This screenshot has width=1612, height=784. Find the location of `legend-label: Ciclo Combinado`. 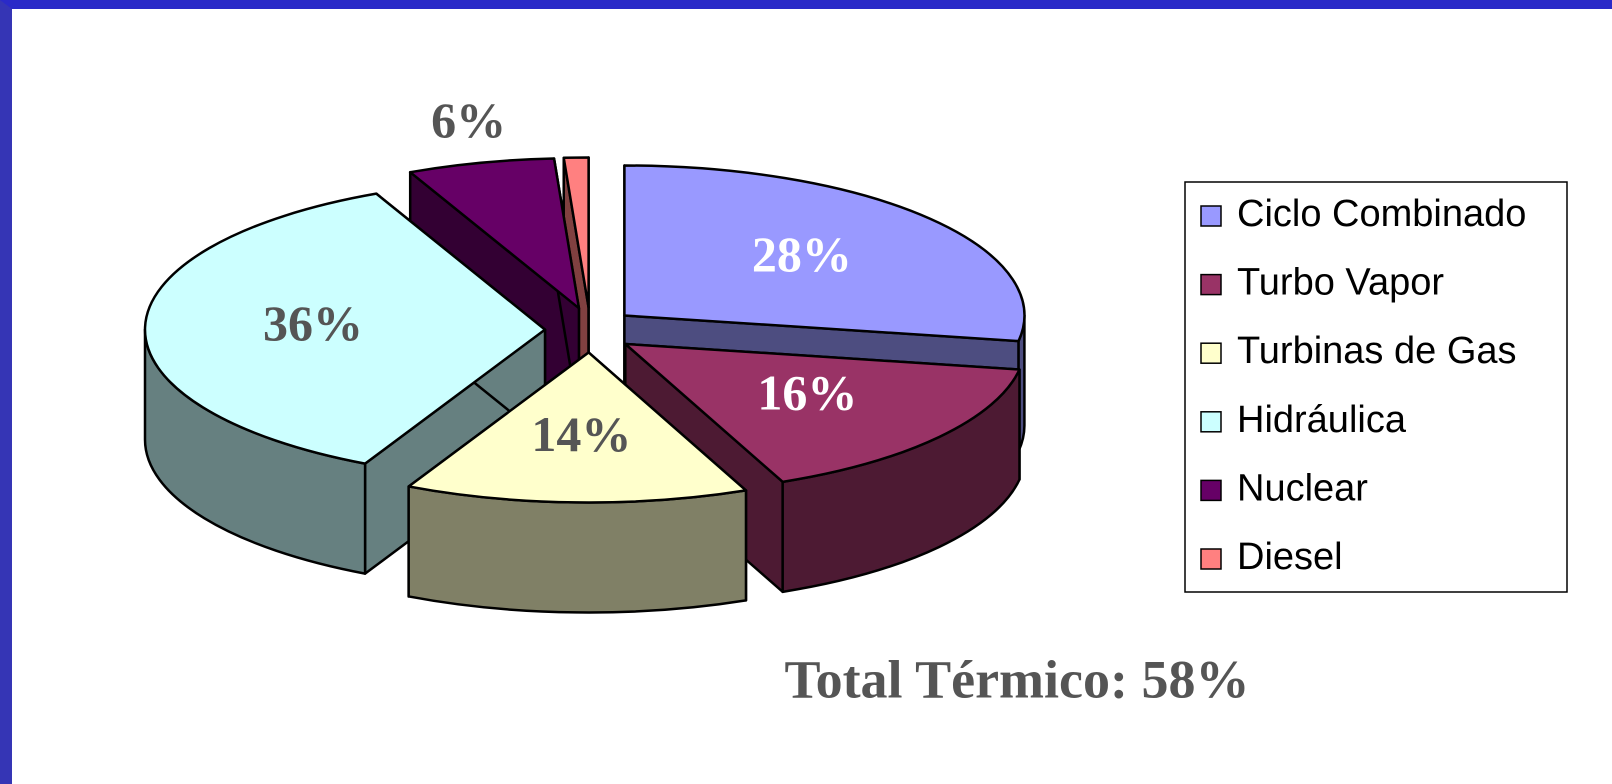

legend-label: Ciclo Combinado is located at coordinates (1381, 214).